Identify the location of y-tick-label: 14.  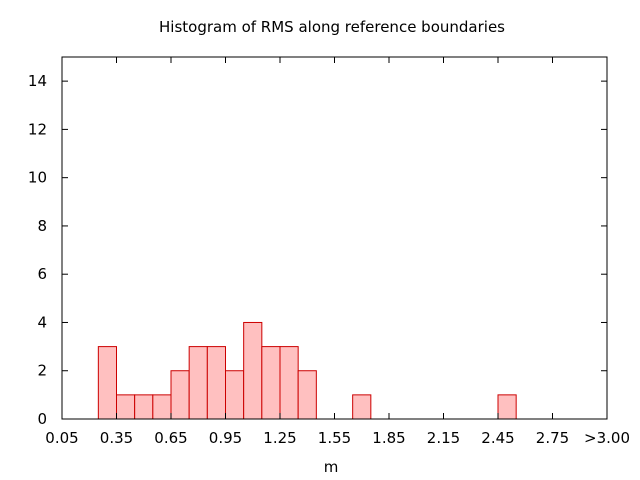
(37, 81).